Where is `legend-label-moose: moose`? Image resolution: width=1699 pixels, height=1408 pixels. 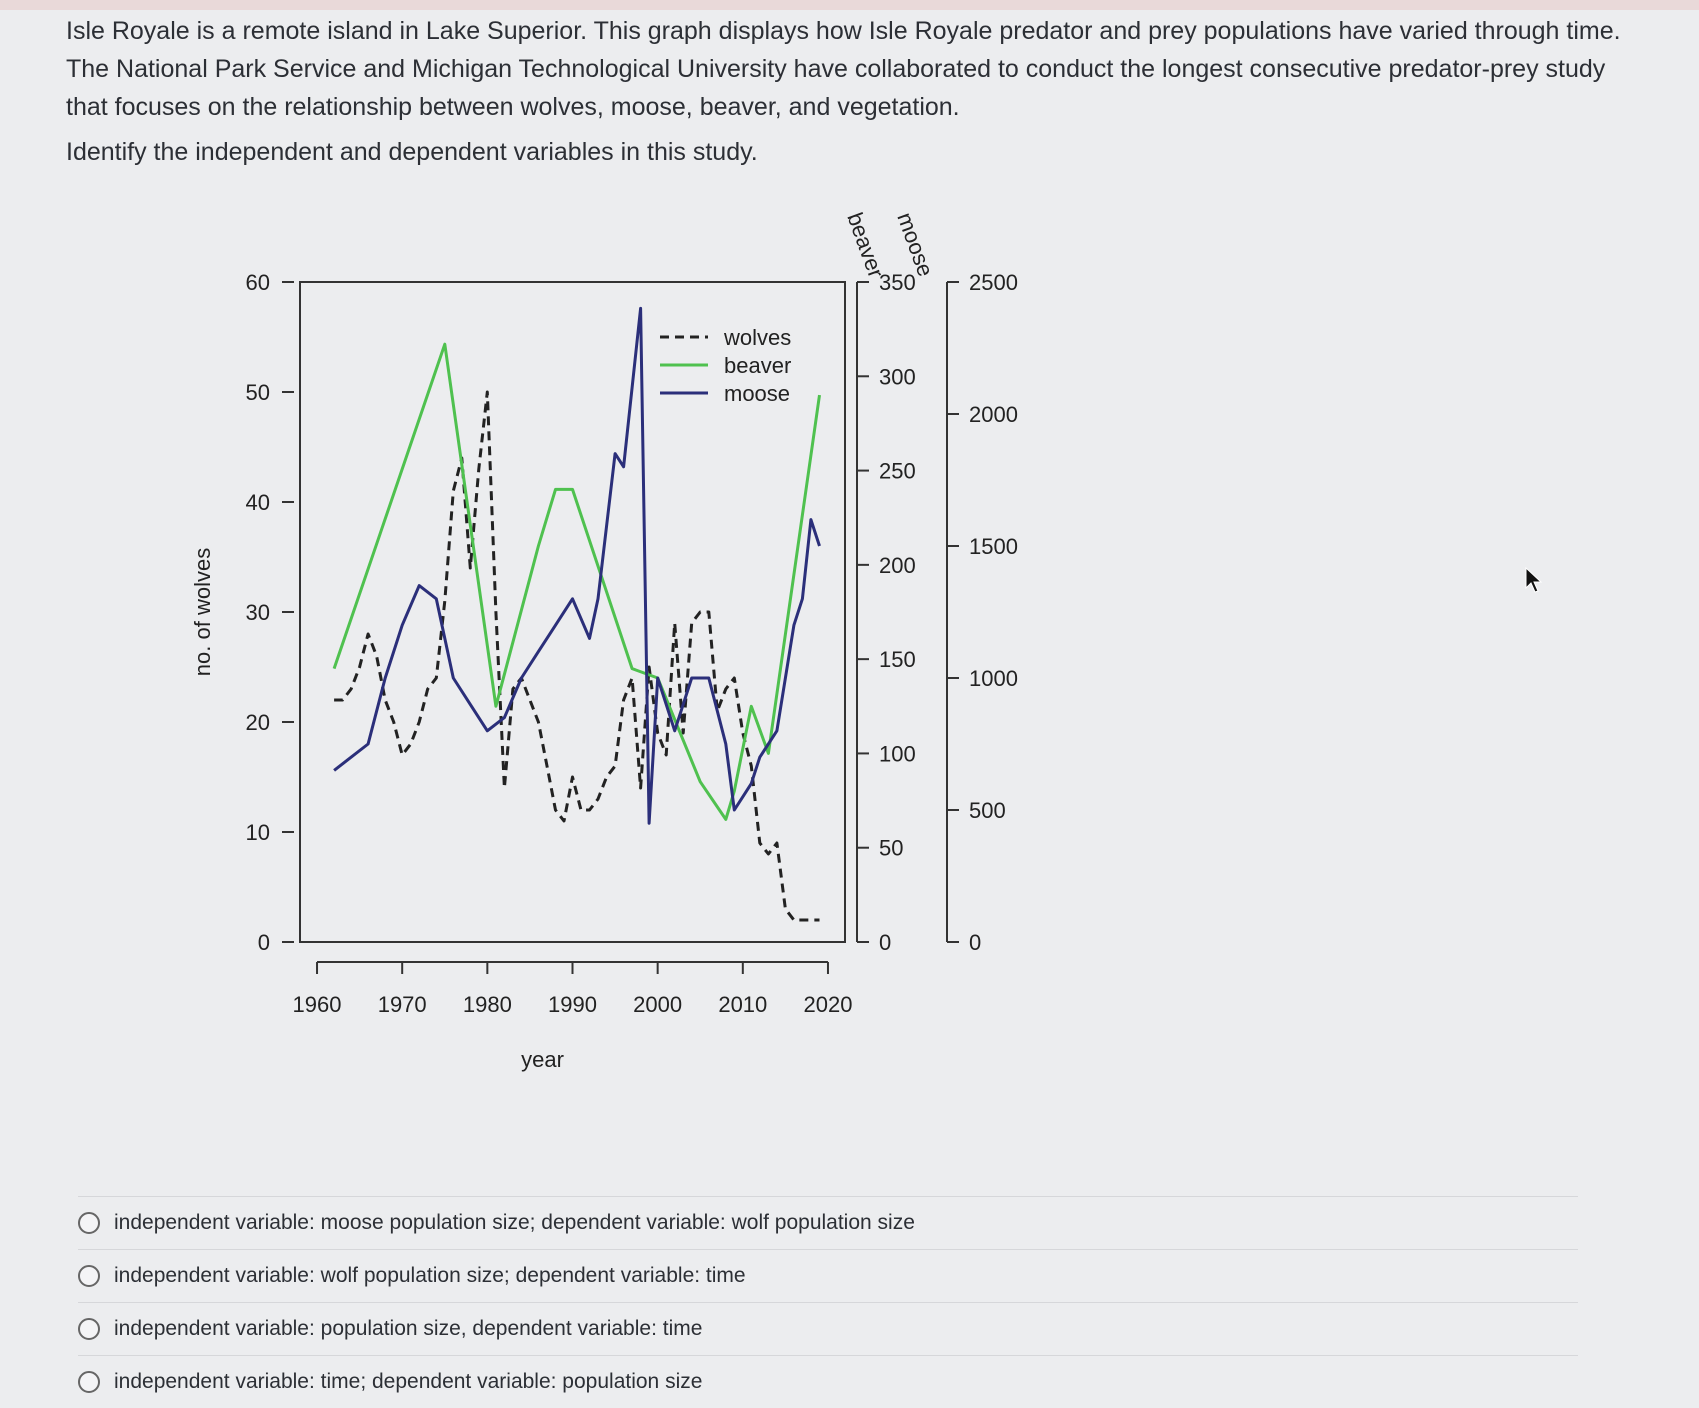 legend-label-moose: moose is located at coordinates (757, 393).